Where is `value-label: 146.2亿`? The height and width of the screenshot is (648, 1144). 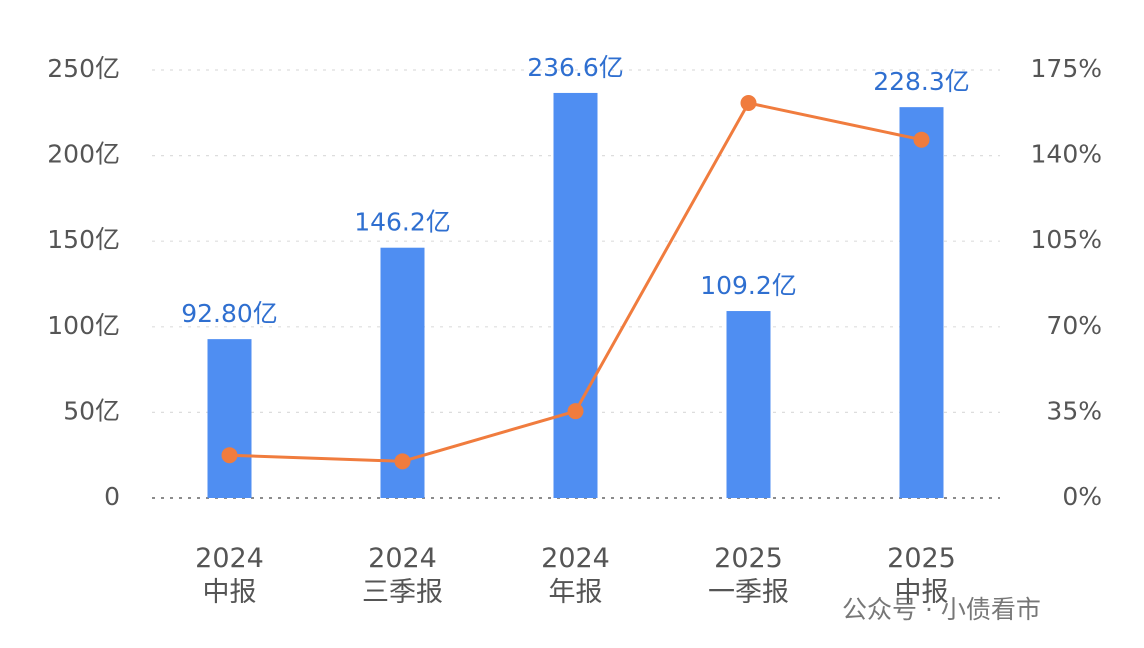 value-label: 146.2亿 is located at coordinates (402, 222).